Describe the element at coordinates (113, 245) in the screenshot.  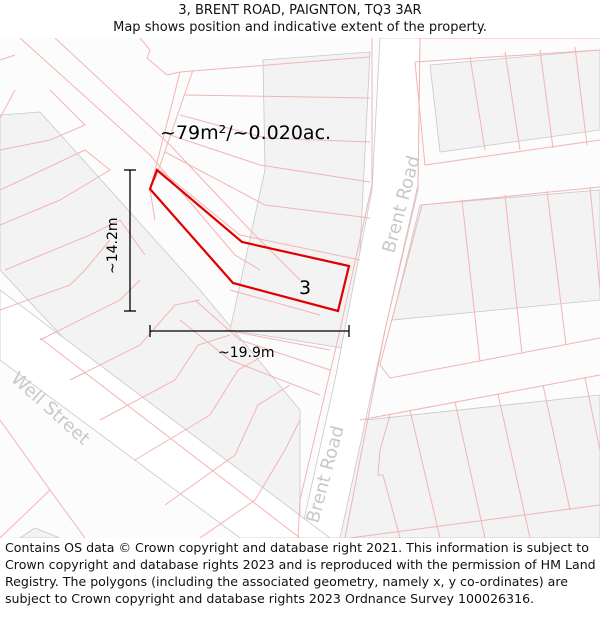
I see `height-dimension-label: ~14.2m` at that location.